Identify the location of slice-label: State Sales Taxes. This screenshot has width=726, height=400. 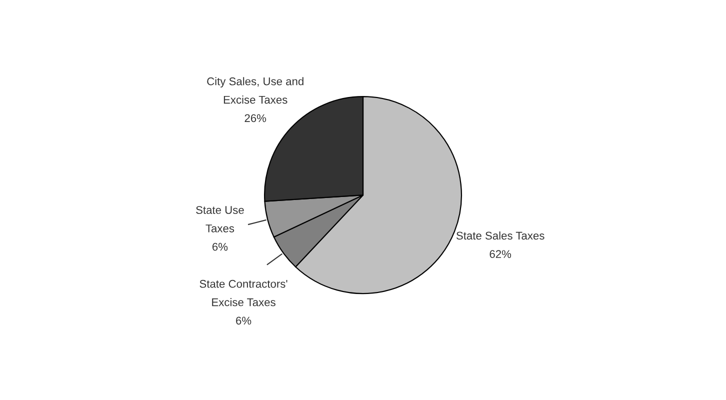
(500, 235).